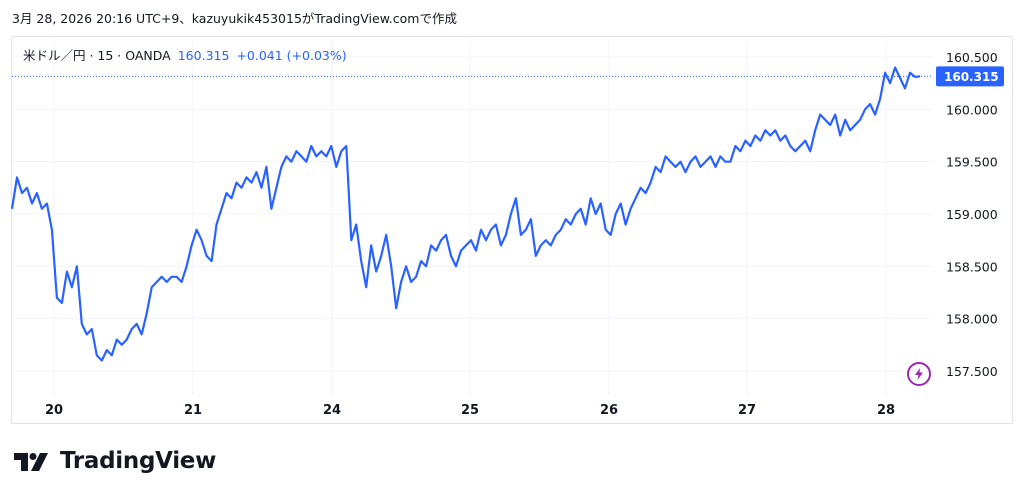  What do you see at coordinates (54, 410) in the screenshot?
I see `x-tick-label: 20` at bounding box center [54, 410].